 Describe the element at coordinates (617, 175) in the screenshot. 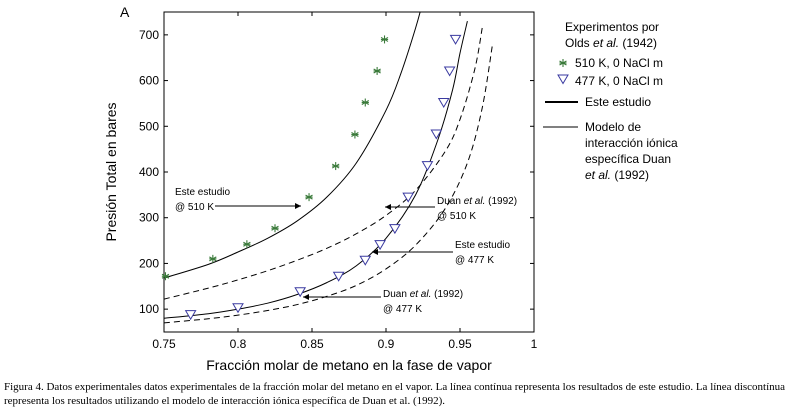

I see `legend-item-model-line4: et al. (1992)` at that location.